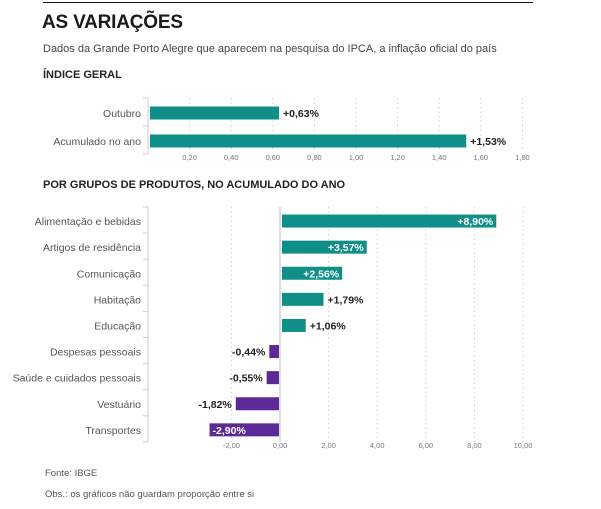 The image size is (601, 509). I want to click on x-tick-label: 6,00, so click(425, 445).